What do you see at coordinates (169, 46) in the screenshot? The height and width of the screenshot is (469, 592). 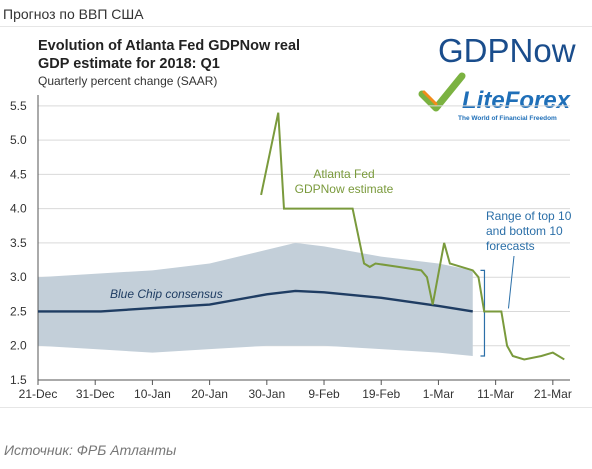 I see `chart-title-line-1: Evolution of Atlanta Fed GDPNow real` at bounding box center [169, 46].